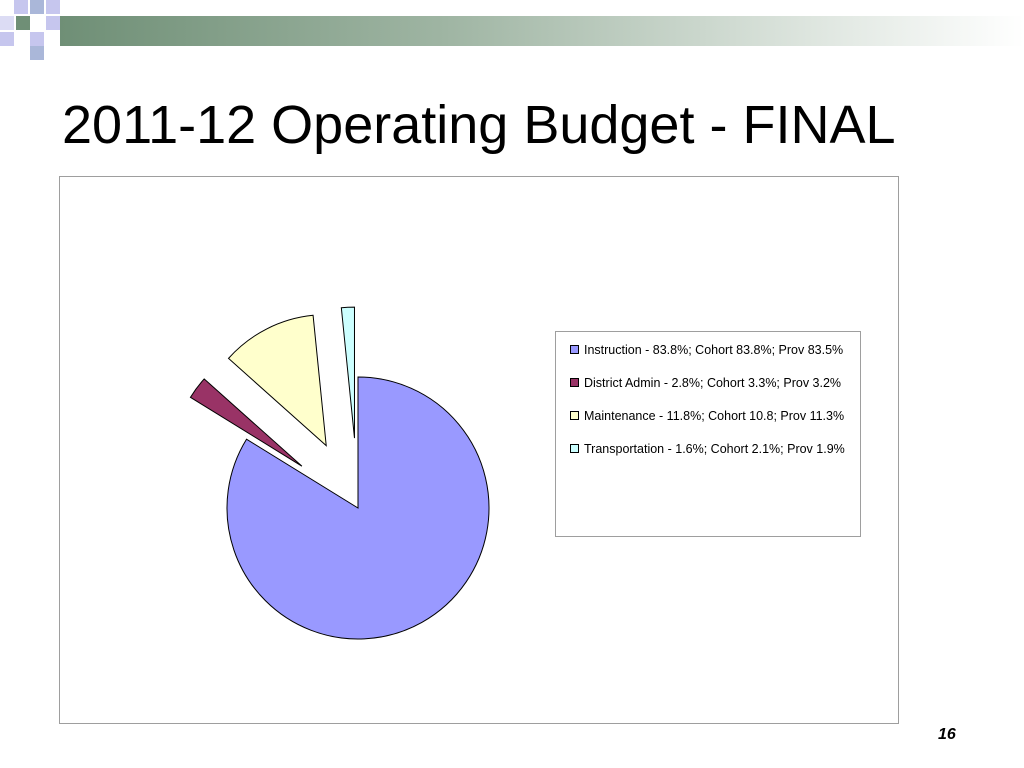  I want to click on header-decoration, so click(512, 31).